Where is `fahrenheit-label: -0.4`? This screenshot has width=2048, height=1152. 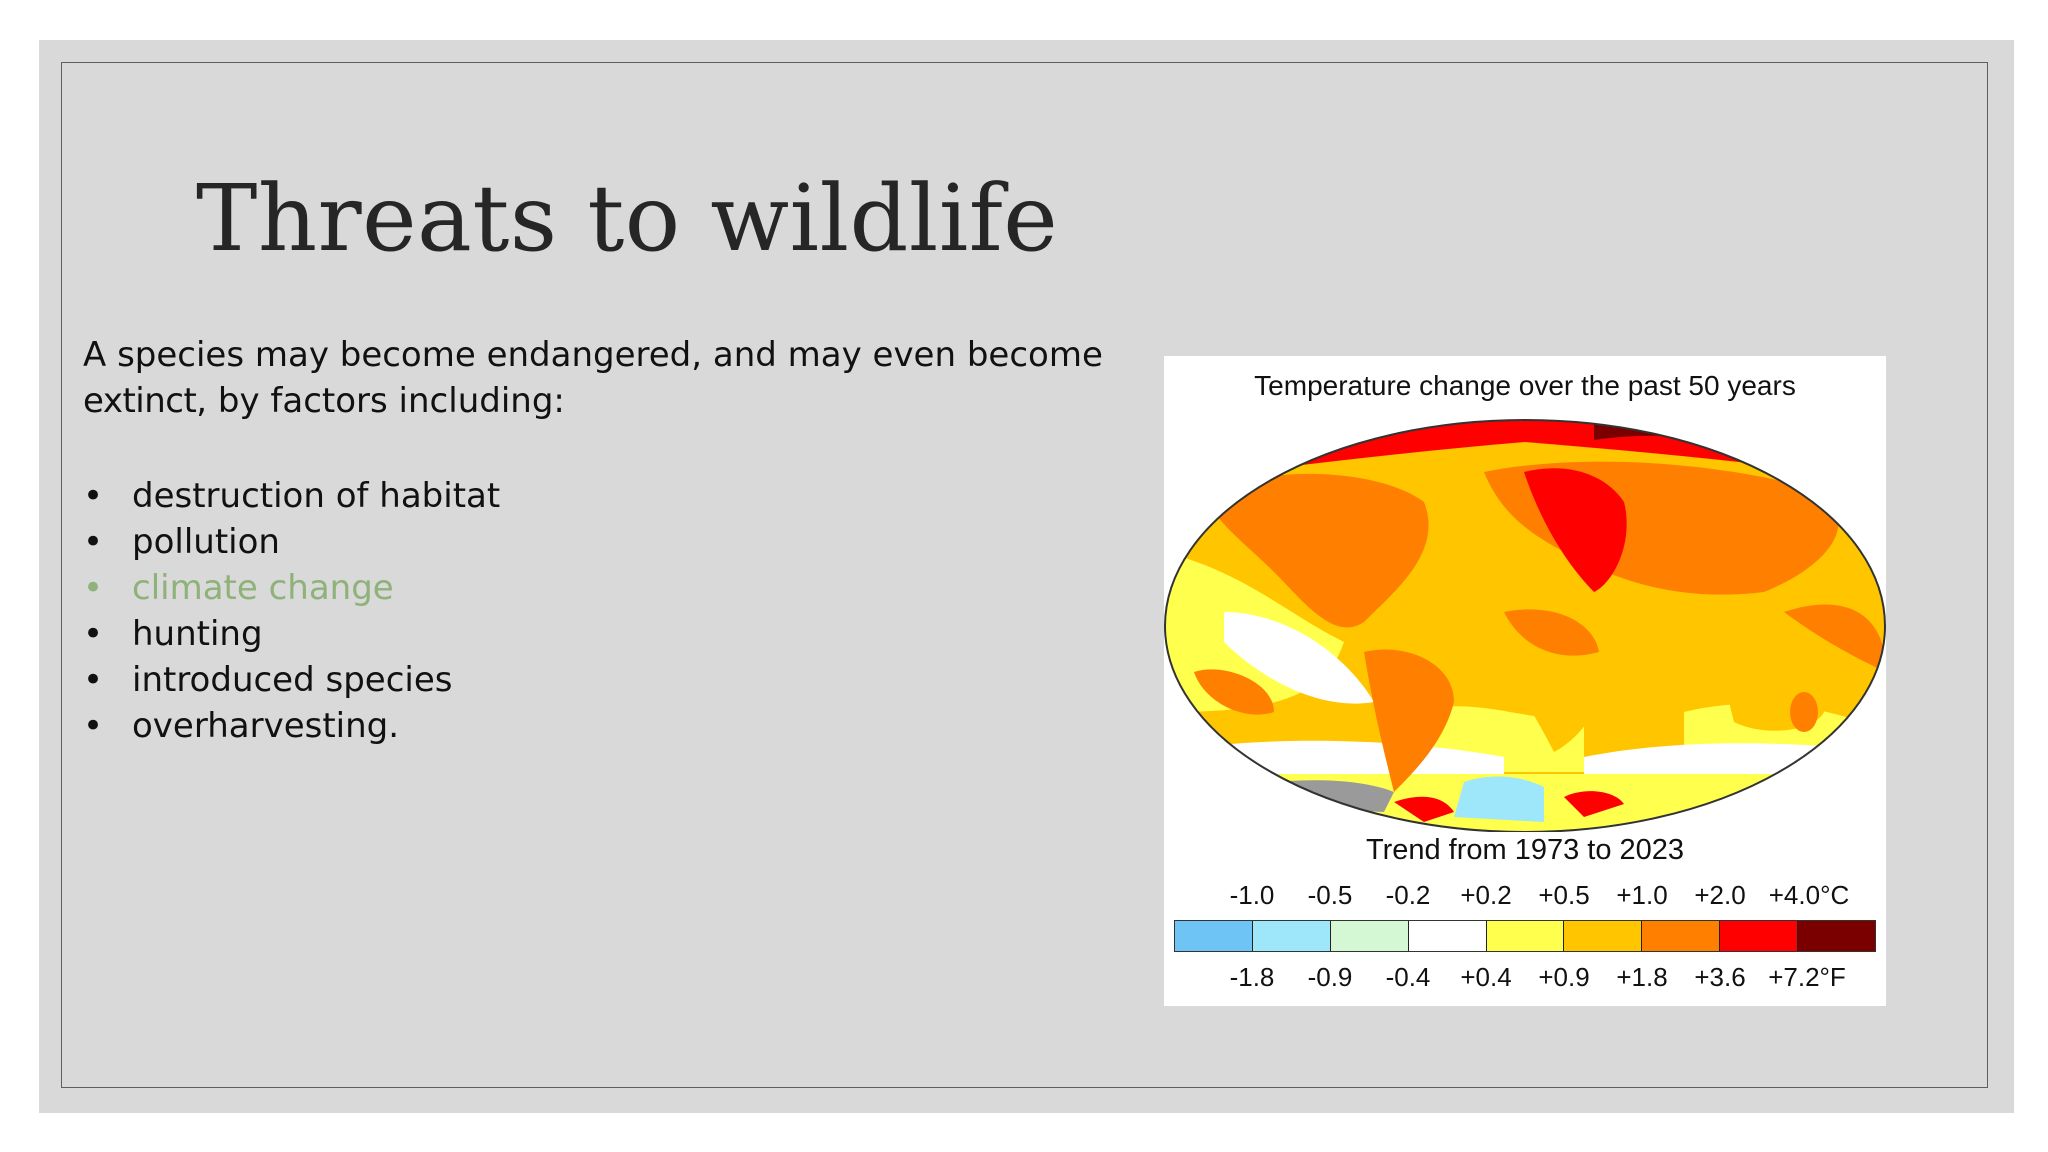
fahrenheit-label: -0.4 is located at coordinates (1408, 977).